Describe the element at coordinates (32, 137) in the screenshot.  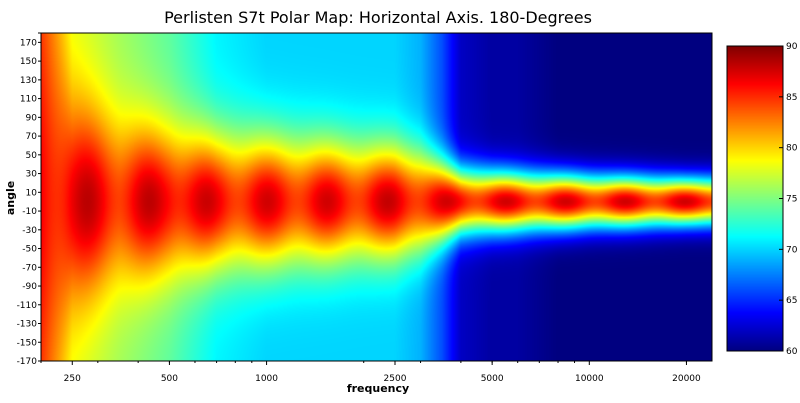
I see `y-tick-label: 70` at that location.